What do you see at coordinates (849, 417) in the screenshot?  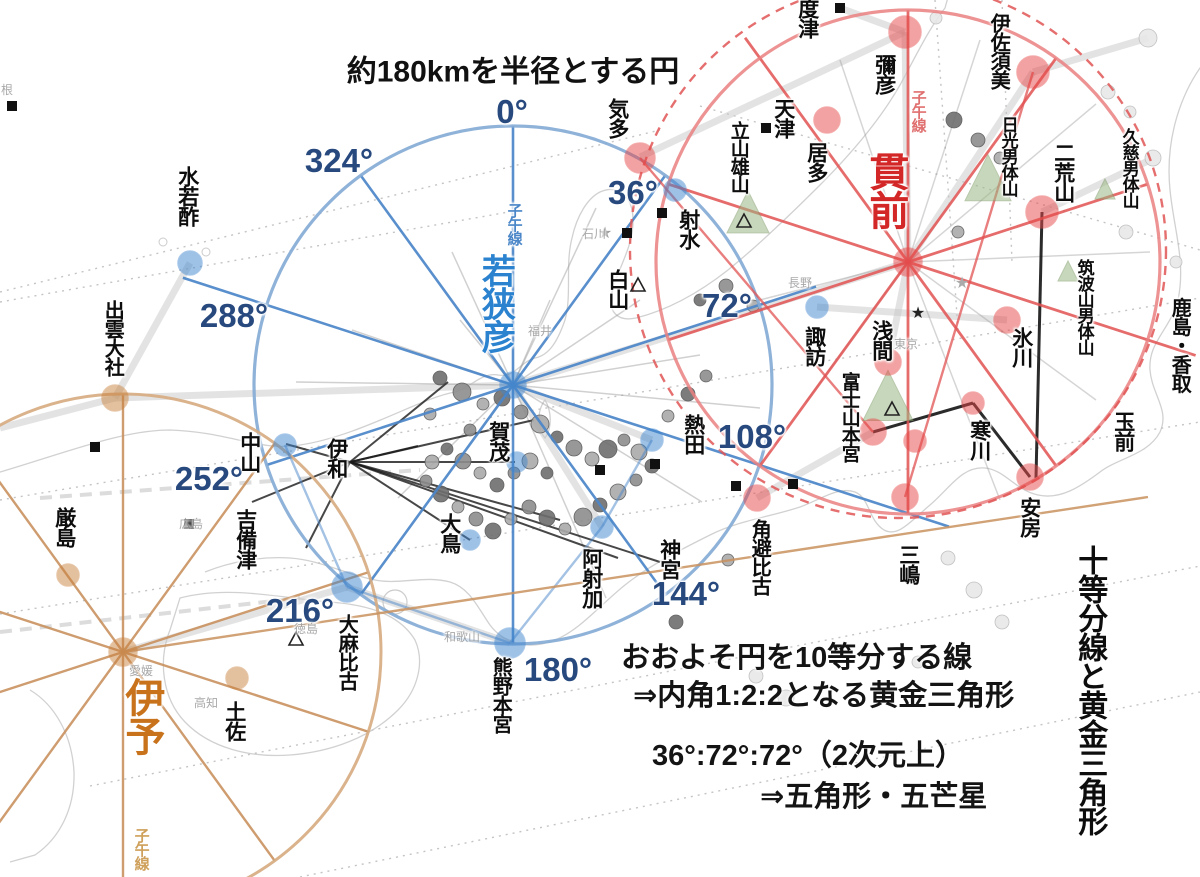 I see `shrine-label: 富士山本宮` at bounding box center [849, 417].